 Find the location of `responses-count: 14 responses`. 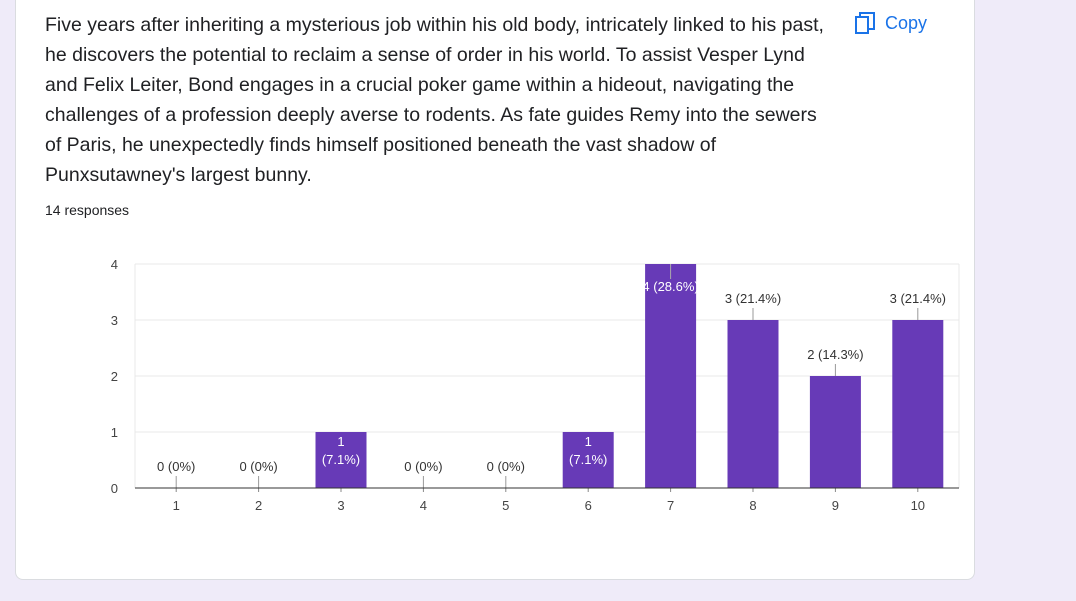

responses-count: 14 responses is located at coordinates (87, 210).